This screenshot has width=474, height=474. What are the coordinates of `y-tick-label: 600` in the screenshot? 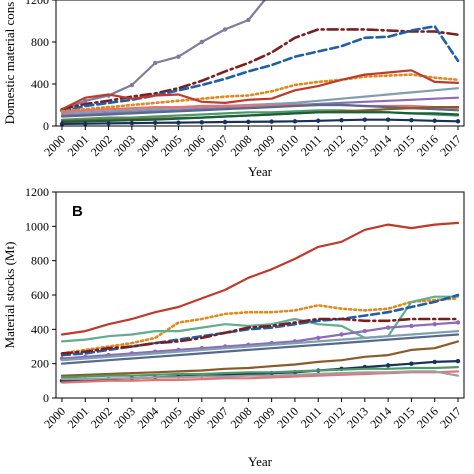 It's located at (40, 295).